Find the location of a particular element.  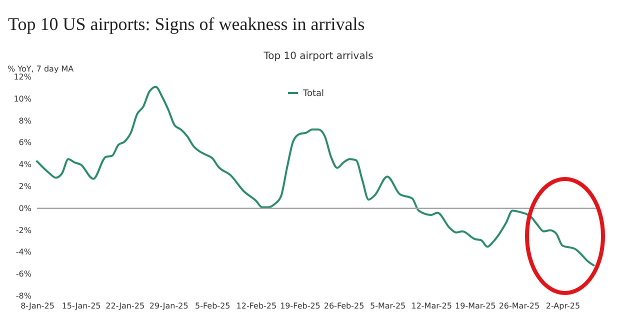

x-tick-label: 26-Mar-25 is located at coordinates (519, 306).